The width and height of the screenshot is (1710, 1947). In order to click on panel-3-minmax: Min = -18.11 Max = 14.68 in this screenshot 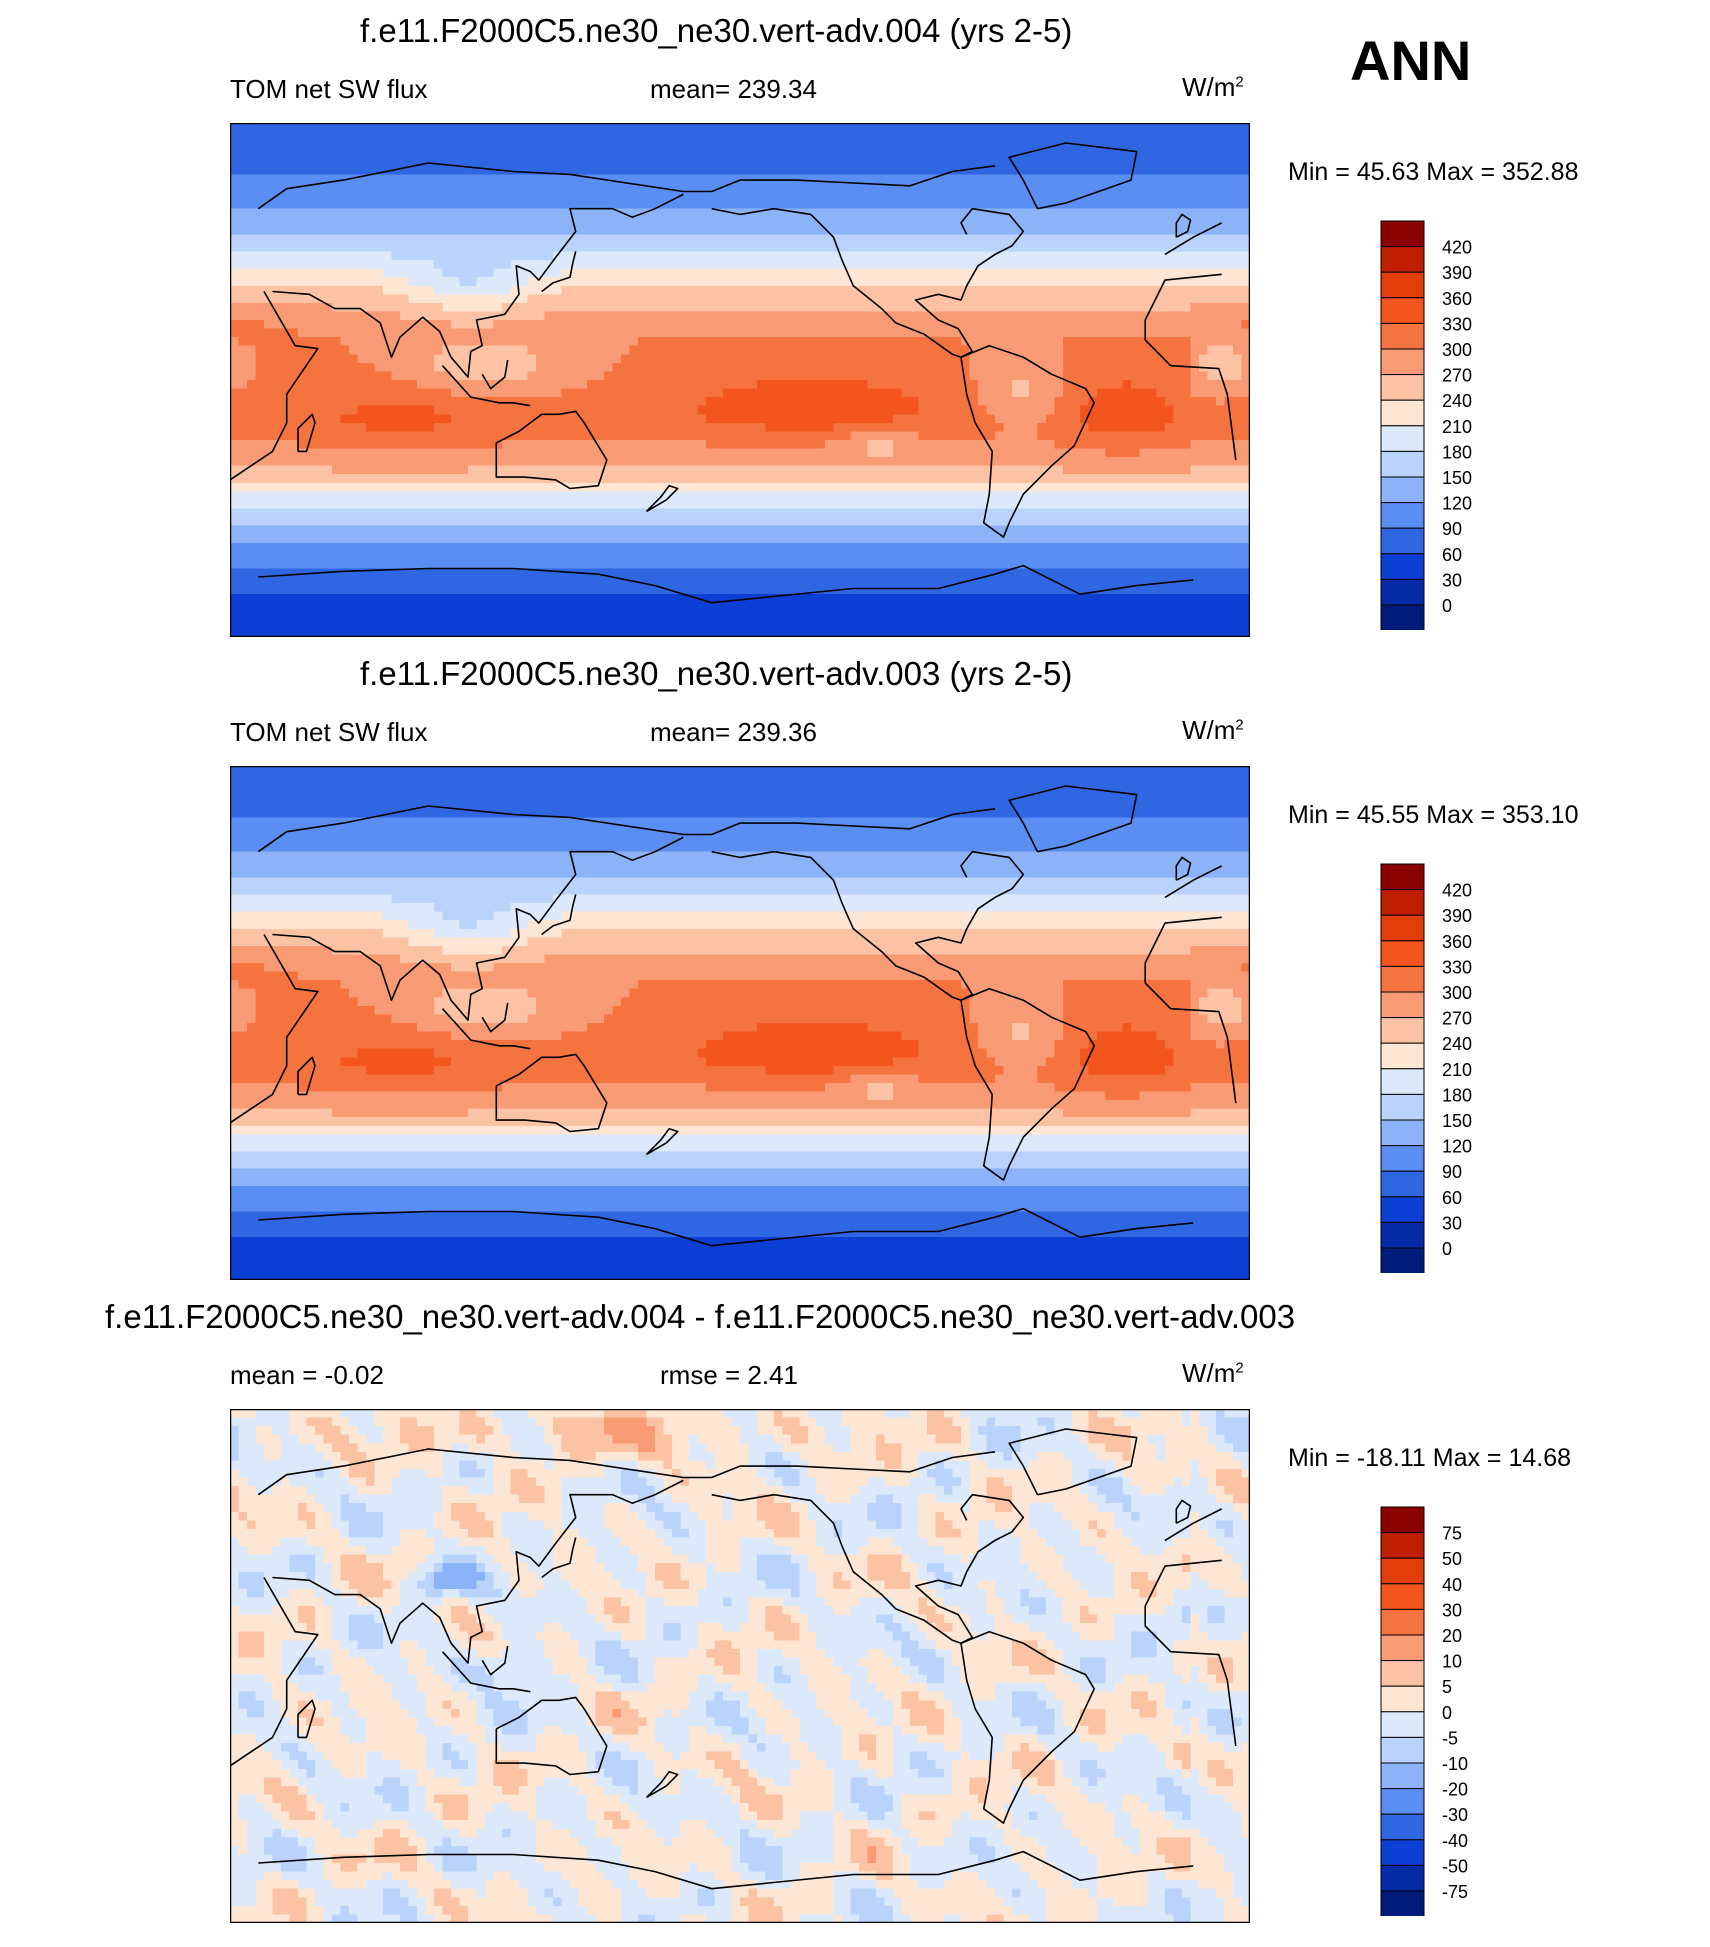, I will do `click(1429, 1458)`.